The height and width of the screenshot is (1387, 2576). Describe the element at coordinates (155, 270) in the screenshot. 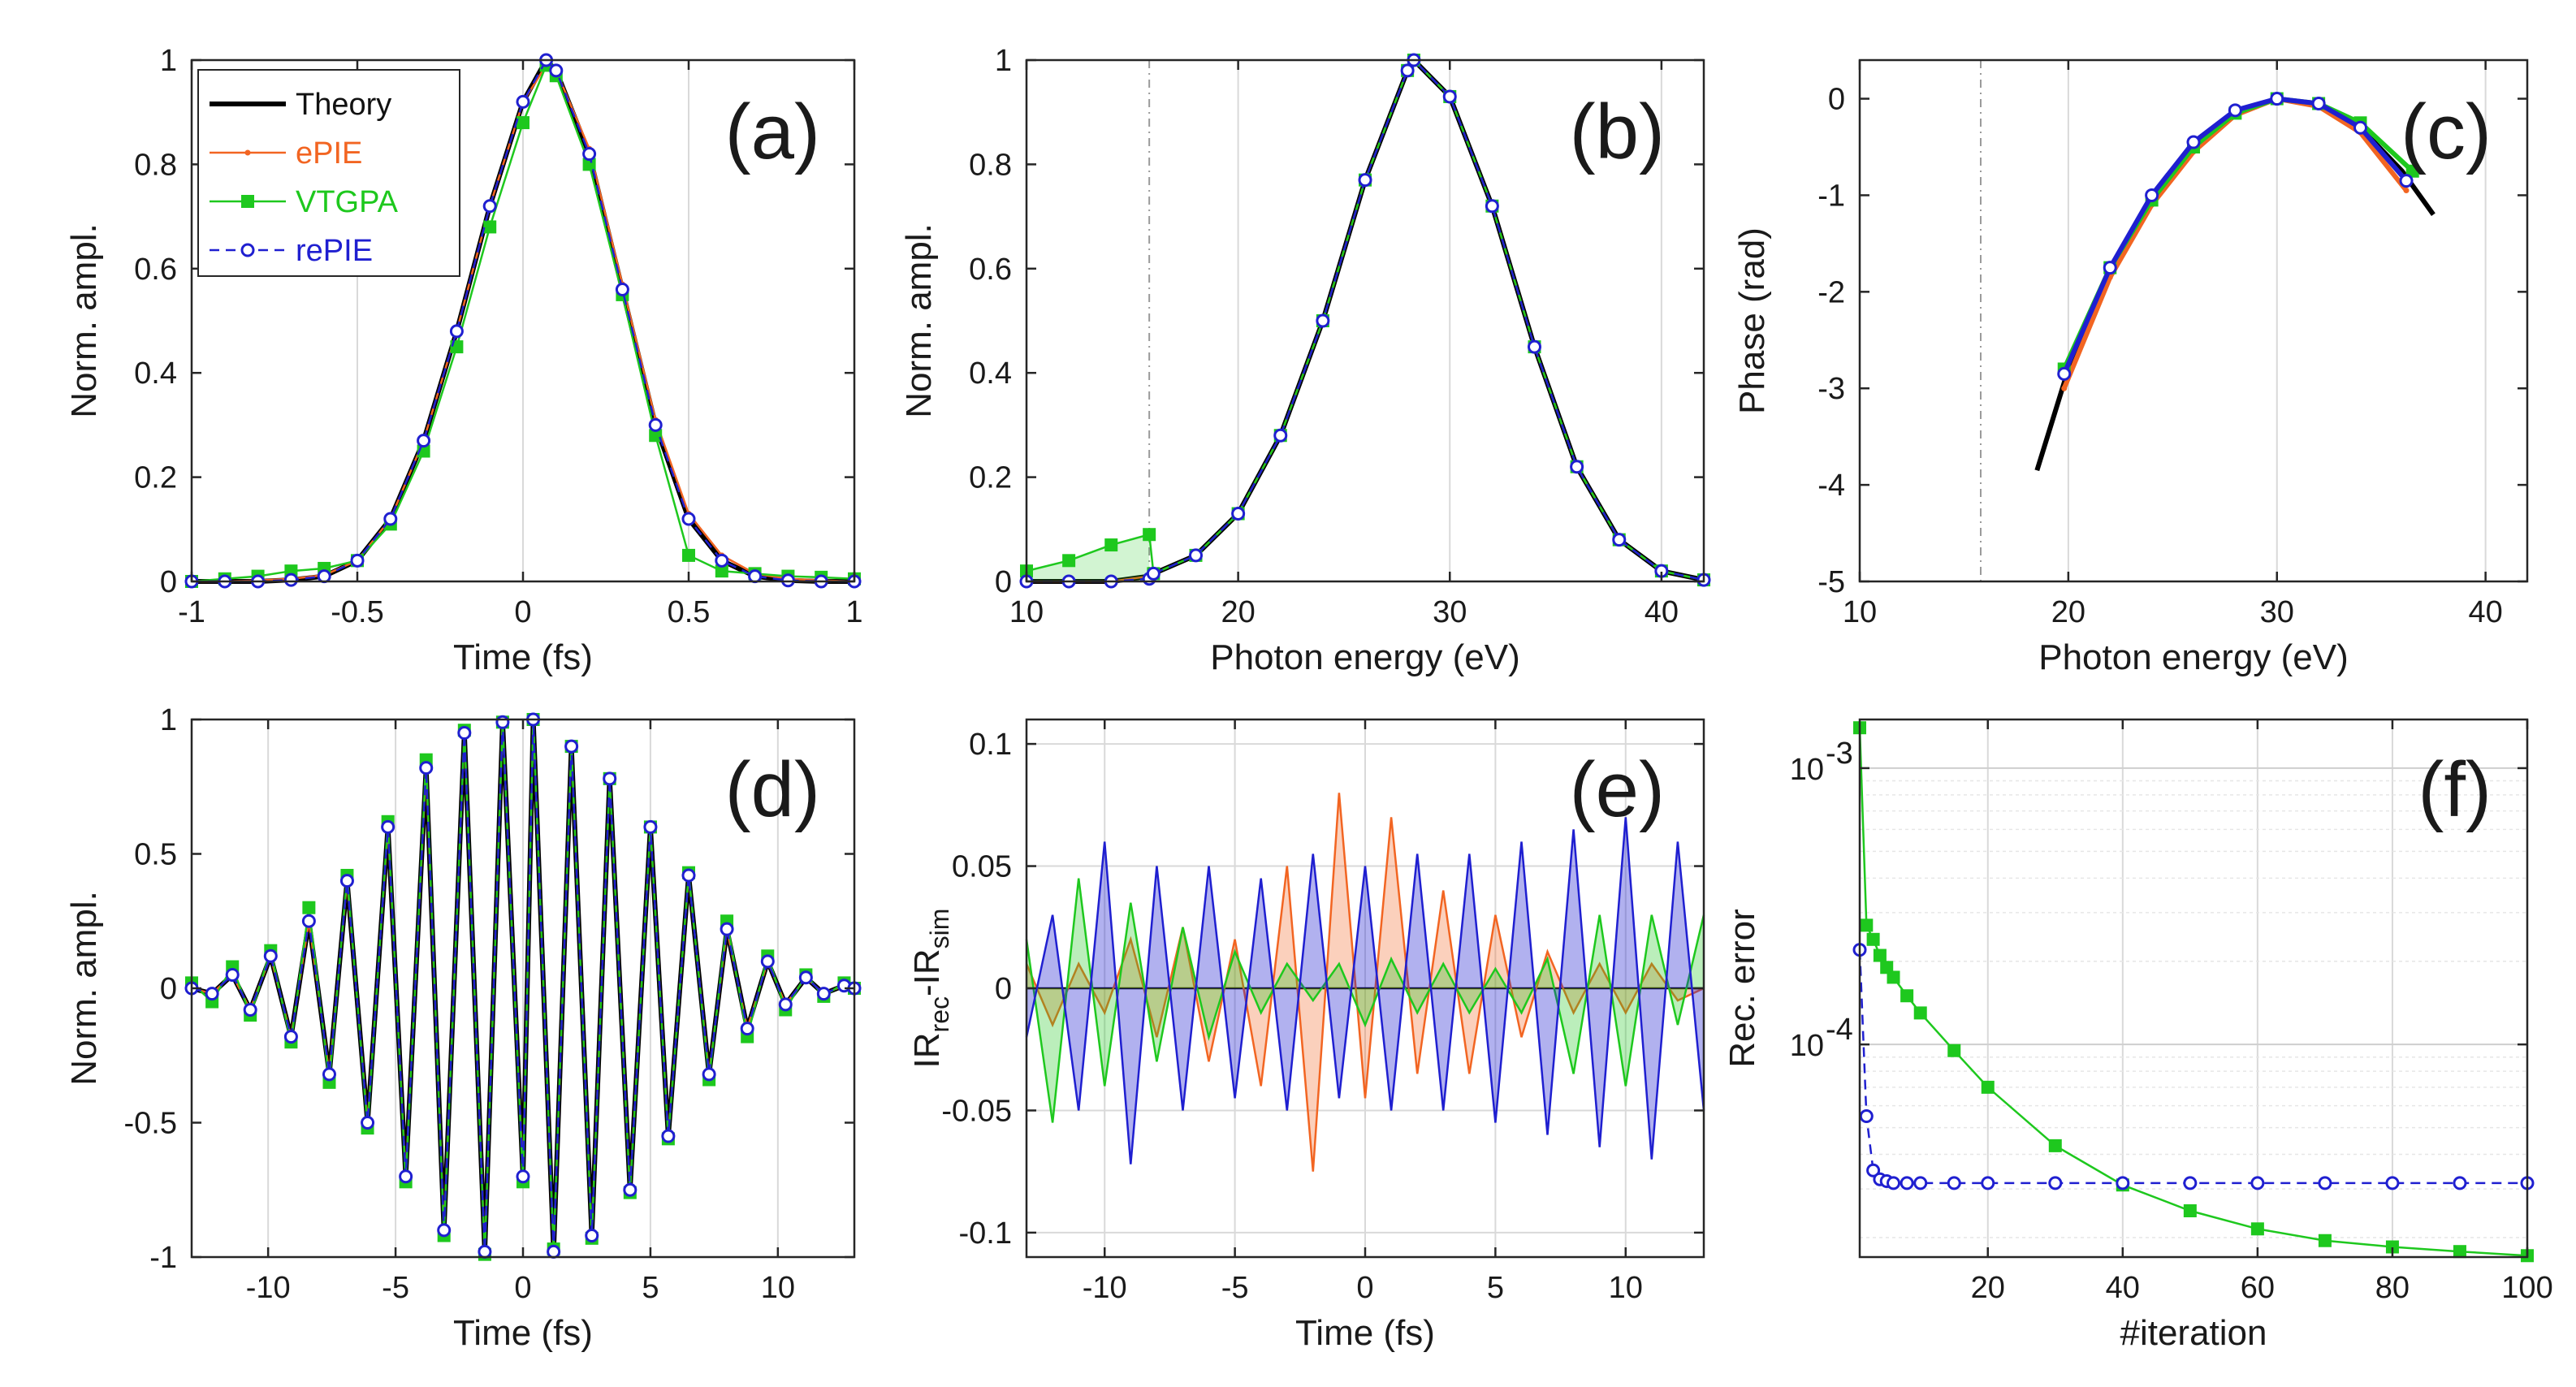

I see `p1-ytick-label-3: 0.6` at that location.